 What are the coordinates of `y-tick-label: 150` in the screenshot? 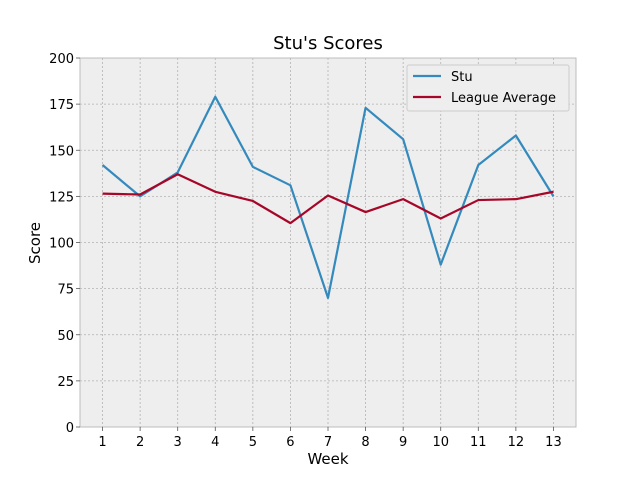 It's located at (61, 151).